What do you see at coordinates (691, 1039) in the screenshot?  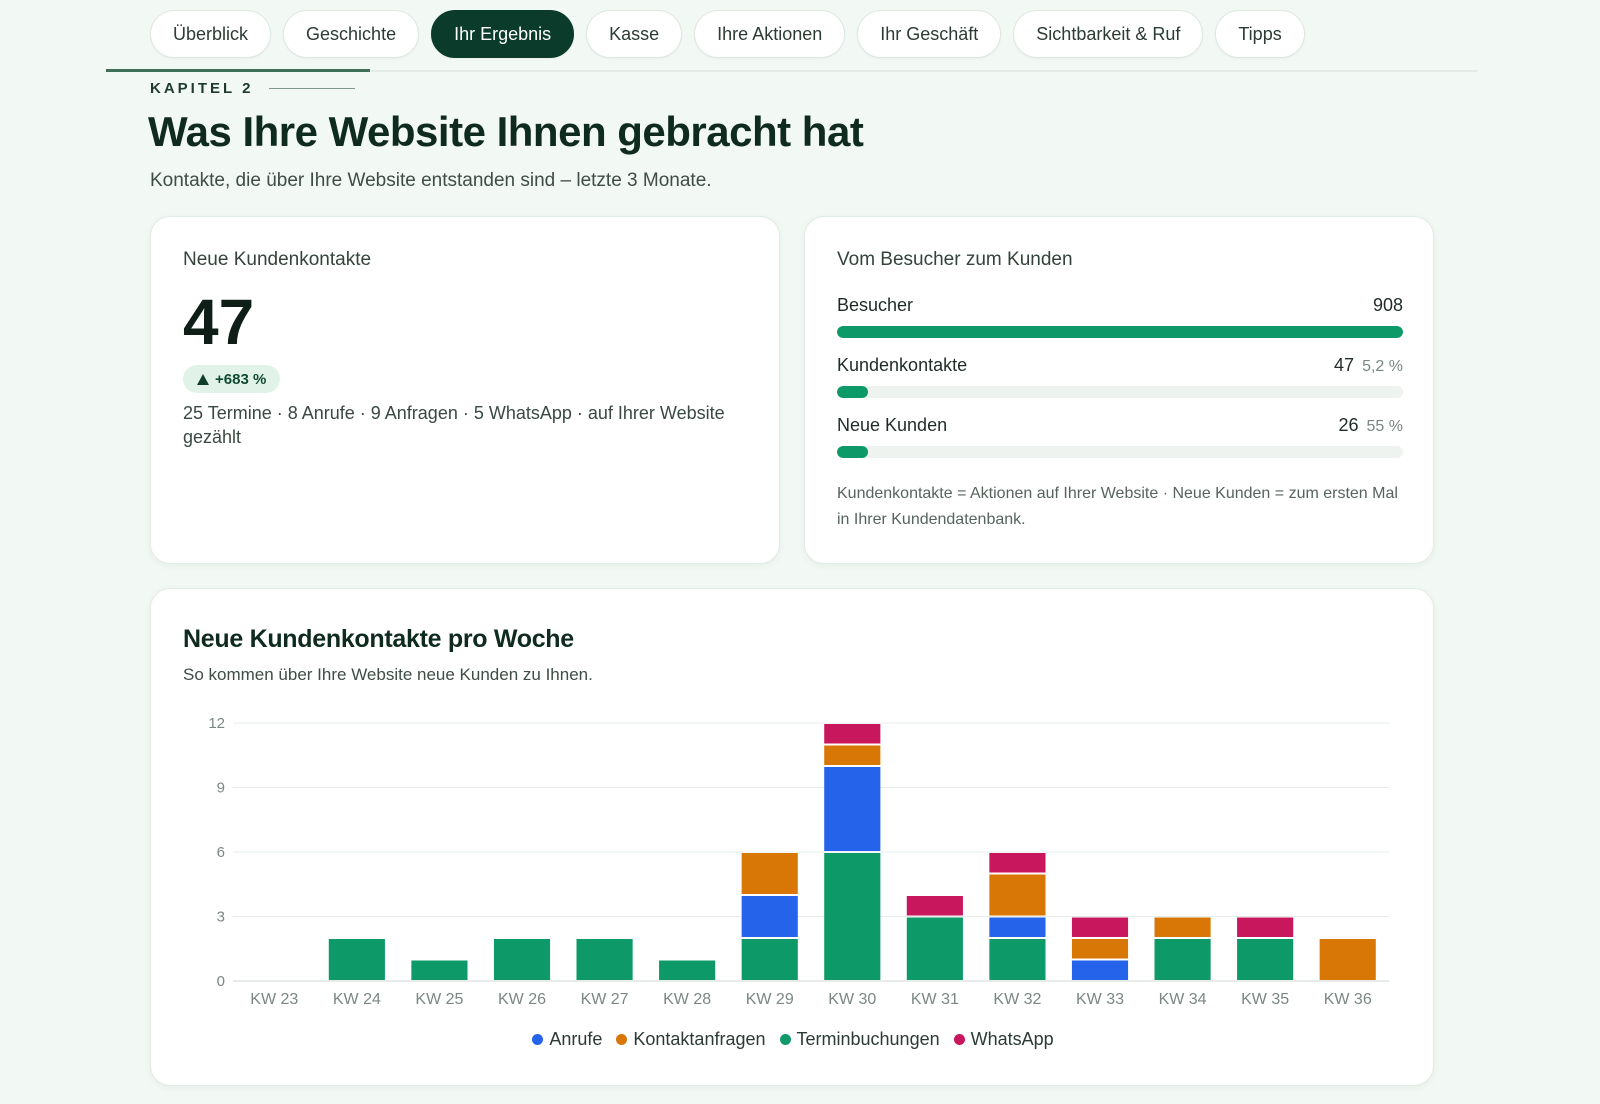 I see `legend-item: Kontaktanfragen` at bounding box center [691, 1039].